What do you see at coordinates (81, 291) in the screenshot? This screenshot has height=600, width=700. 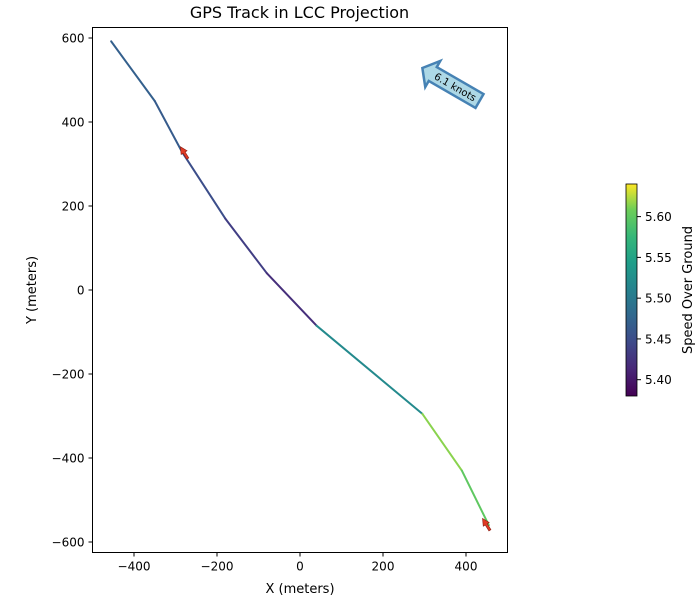 I see `y-tick-label: 0` at bounding box center [81, 291].